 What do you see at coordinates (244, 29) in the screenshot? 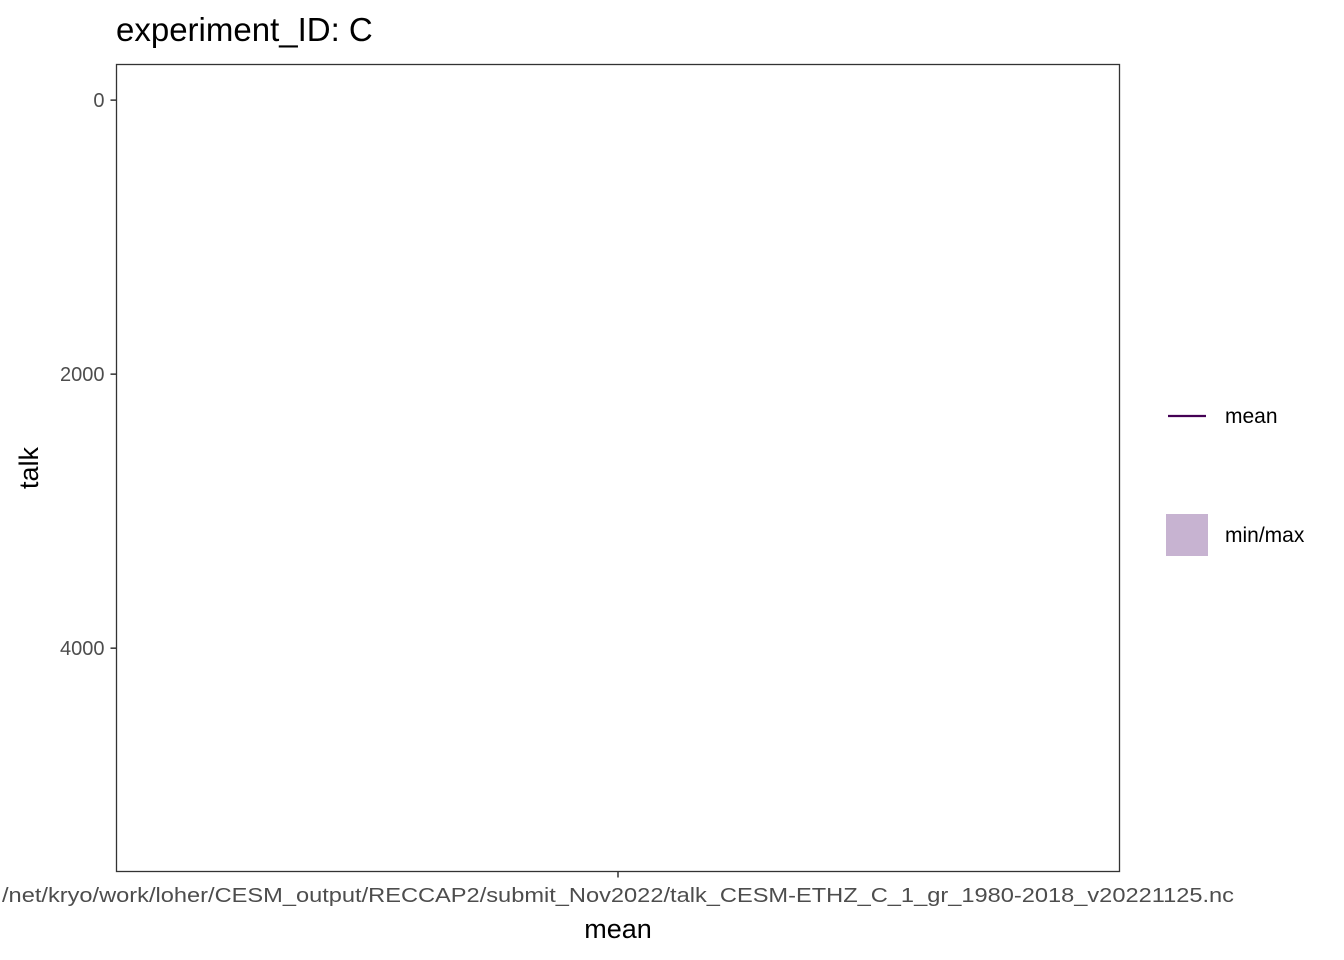
I see `chart-title: experiment_ID: C` at bounding box center [244, 29].